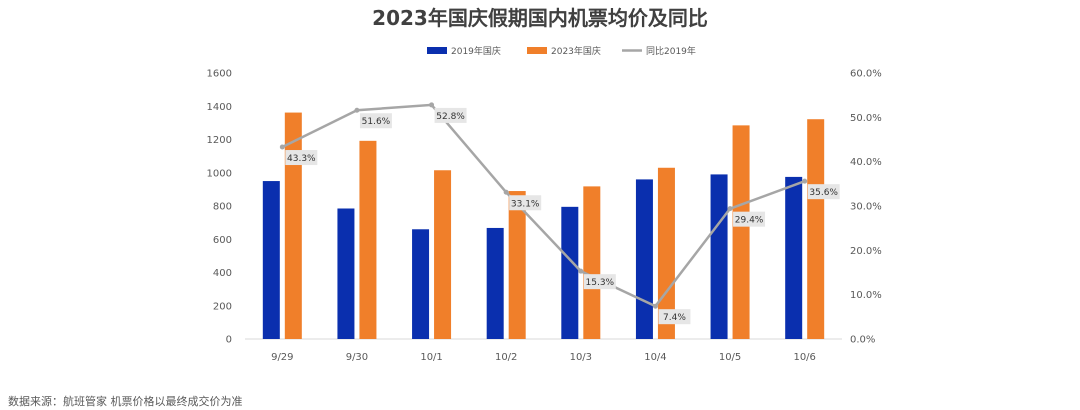 Image resolution: width=1080 pixels, height=410 pixels. I want to click on y-tick-label: 400, so click(222, 273).